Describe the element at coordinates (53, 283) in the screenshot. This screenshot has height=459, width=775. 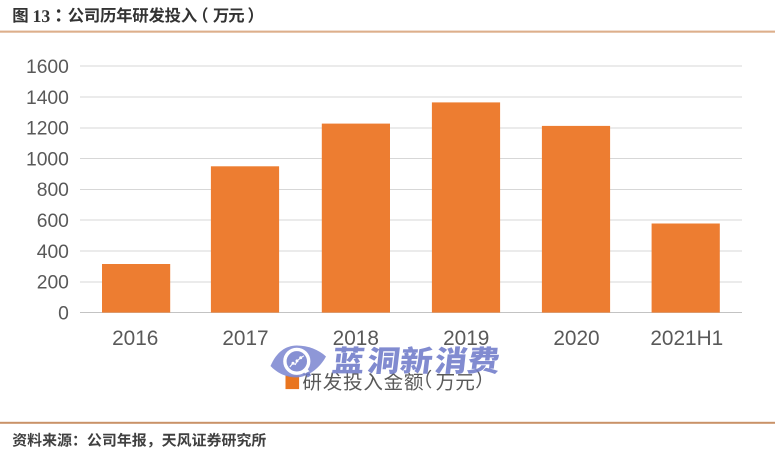
I see `svg-text: 200` at that location.